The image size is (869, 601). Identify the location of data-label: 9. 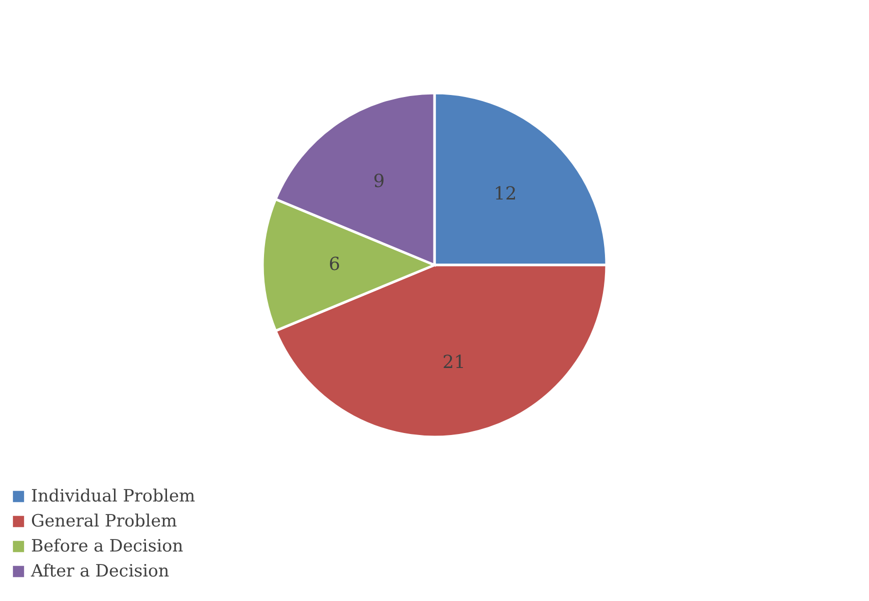
(379, 181).